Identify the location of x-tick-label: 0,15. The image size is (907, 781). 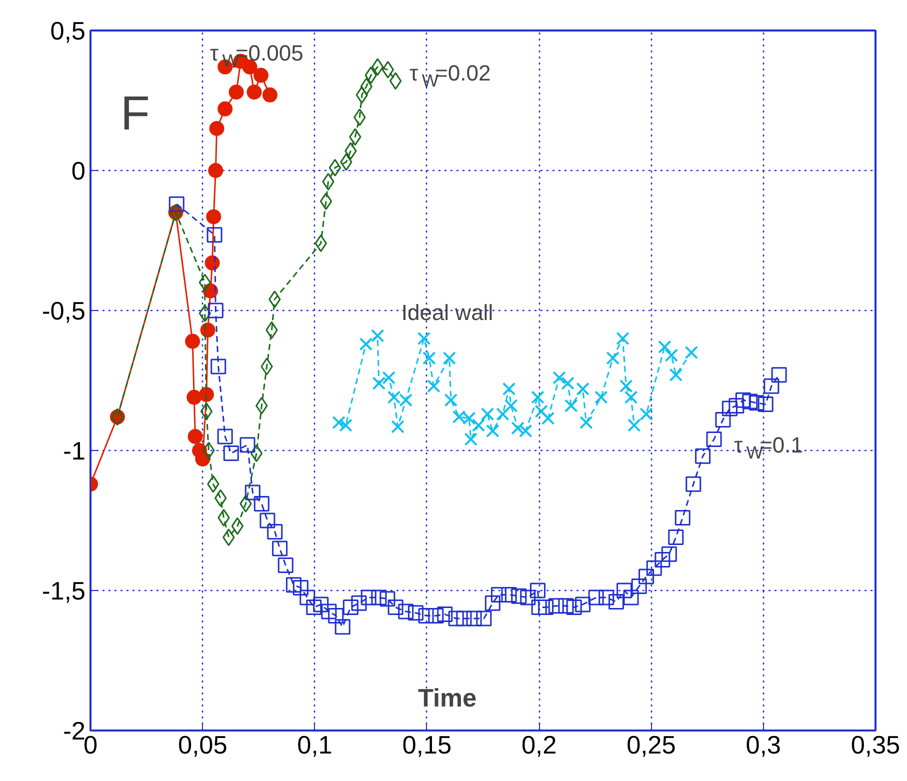
(427, 746).